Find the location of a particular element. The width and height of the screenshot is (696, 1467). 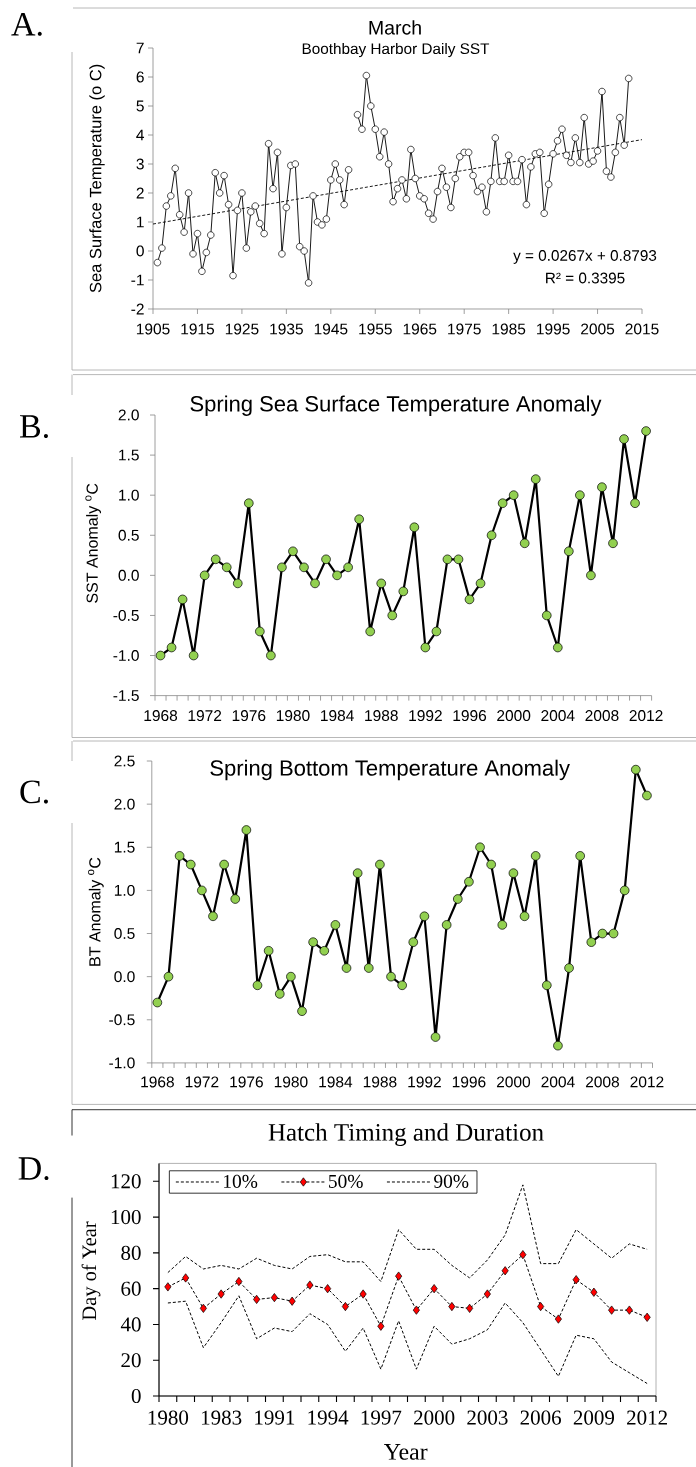

y-tick-label: -2 is located at coordinates (137, 309).